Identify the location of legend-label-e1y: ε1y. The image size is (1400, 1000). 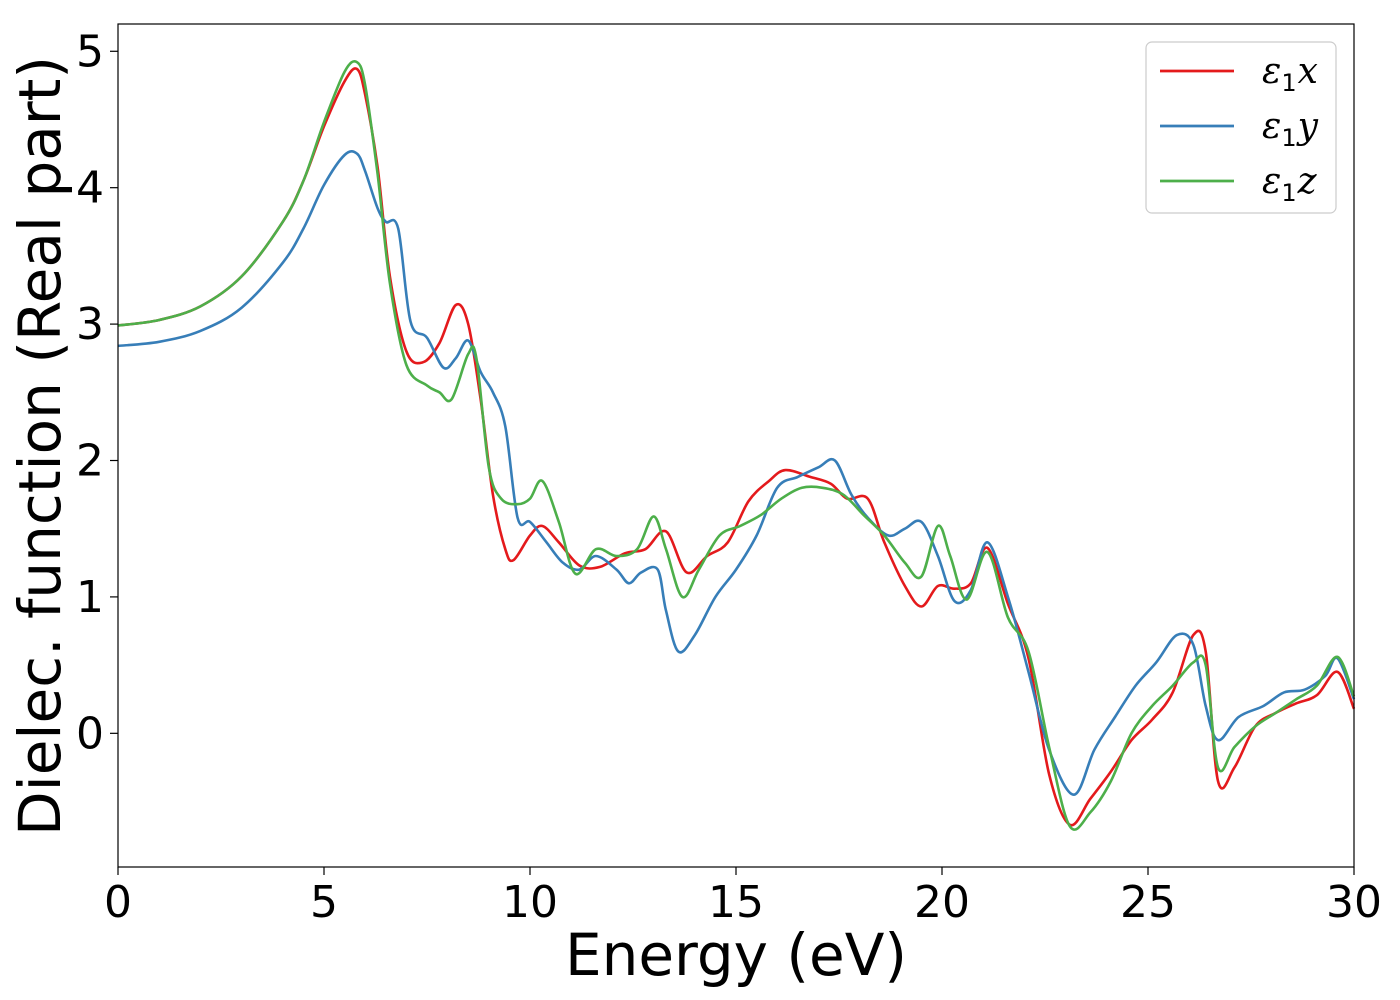
(1290, 129).